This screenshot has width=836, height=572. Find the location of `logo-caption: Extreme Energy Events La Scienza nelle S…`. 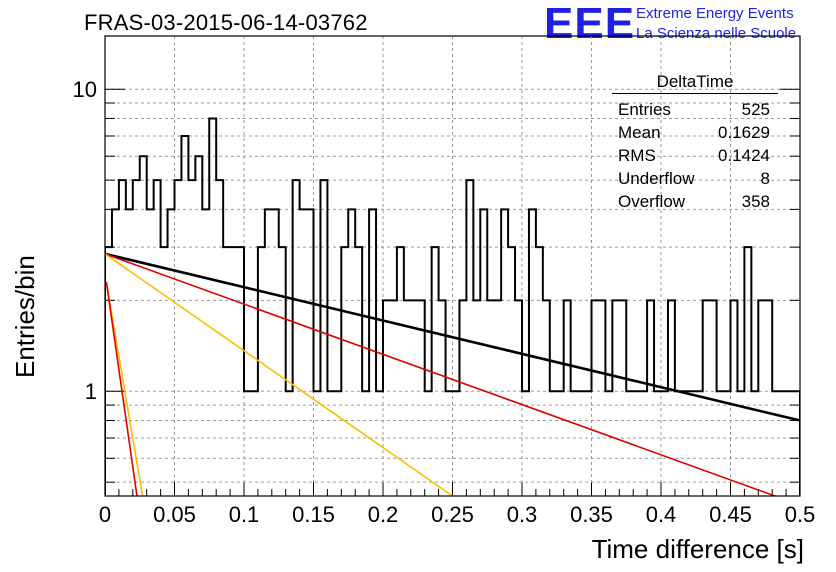

logo-caption: Extreme Energy Events La Scienza nelle S… is located at coordinates (716, 24).